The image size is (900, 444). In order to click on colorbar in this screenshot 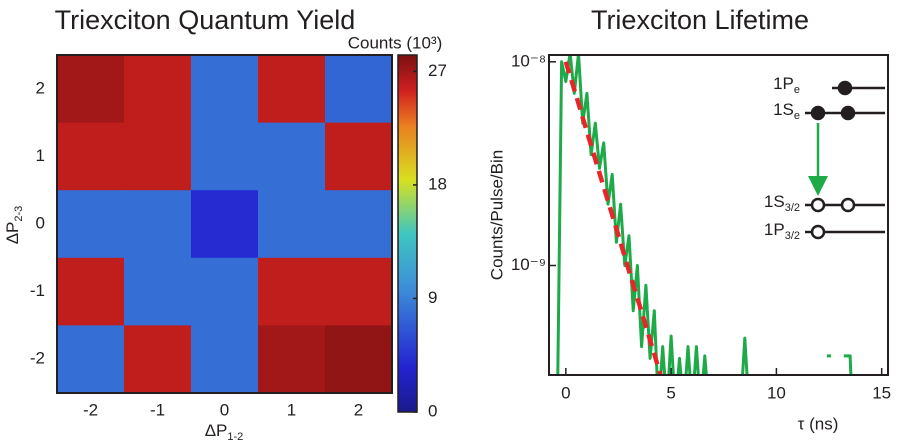, I will do `click(407, 233)`.